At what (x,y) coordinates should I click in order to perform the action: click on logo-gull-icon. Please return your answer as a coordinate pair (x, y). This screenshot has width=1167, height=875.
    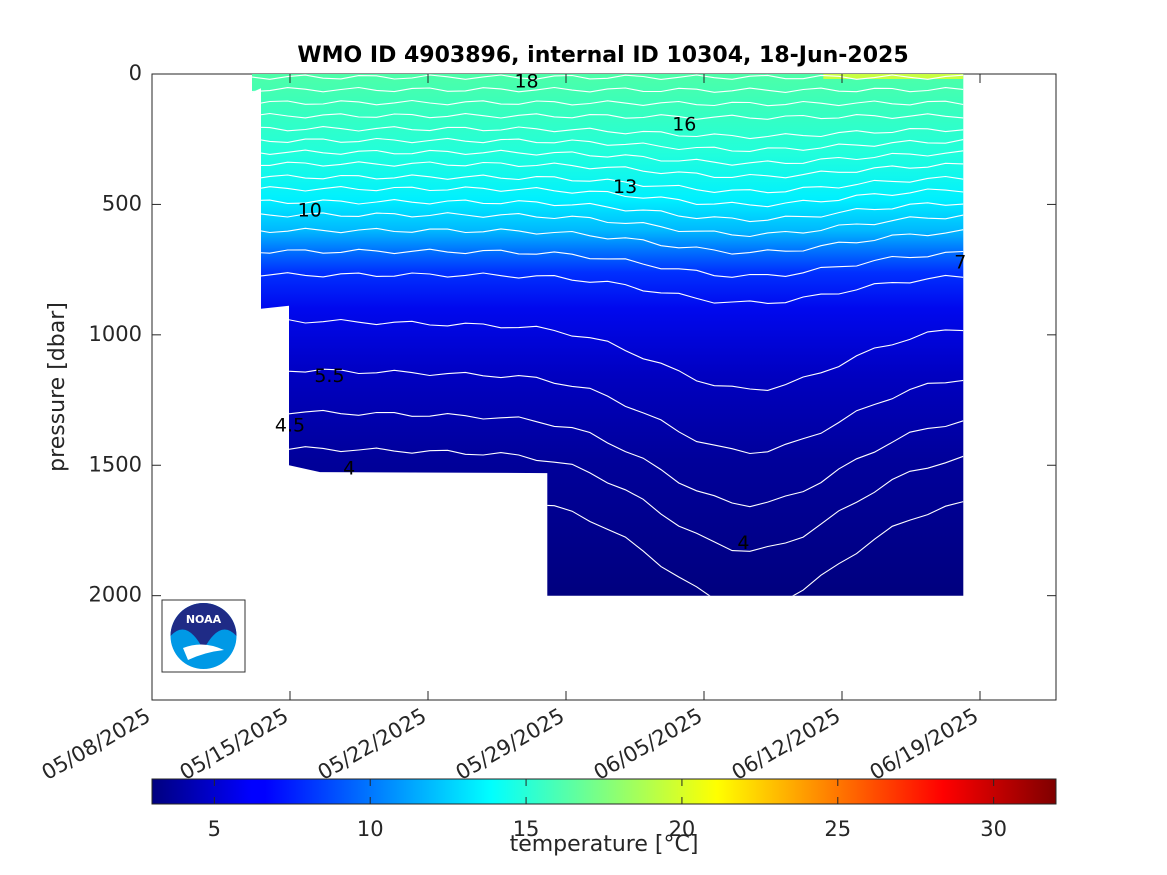
    Looking at the image, I should click on (203, 652).